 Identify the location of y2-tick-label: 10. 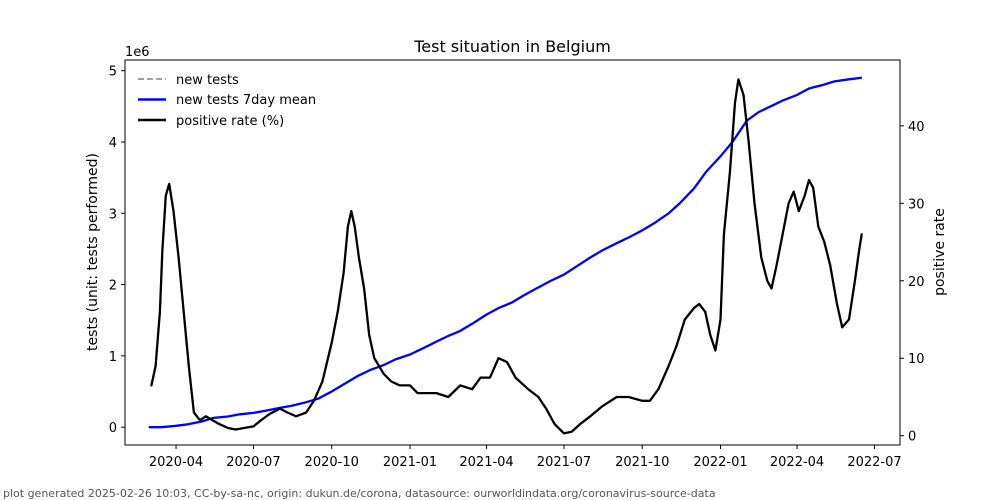
(916, 359).